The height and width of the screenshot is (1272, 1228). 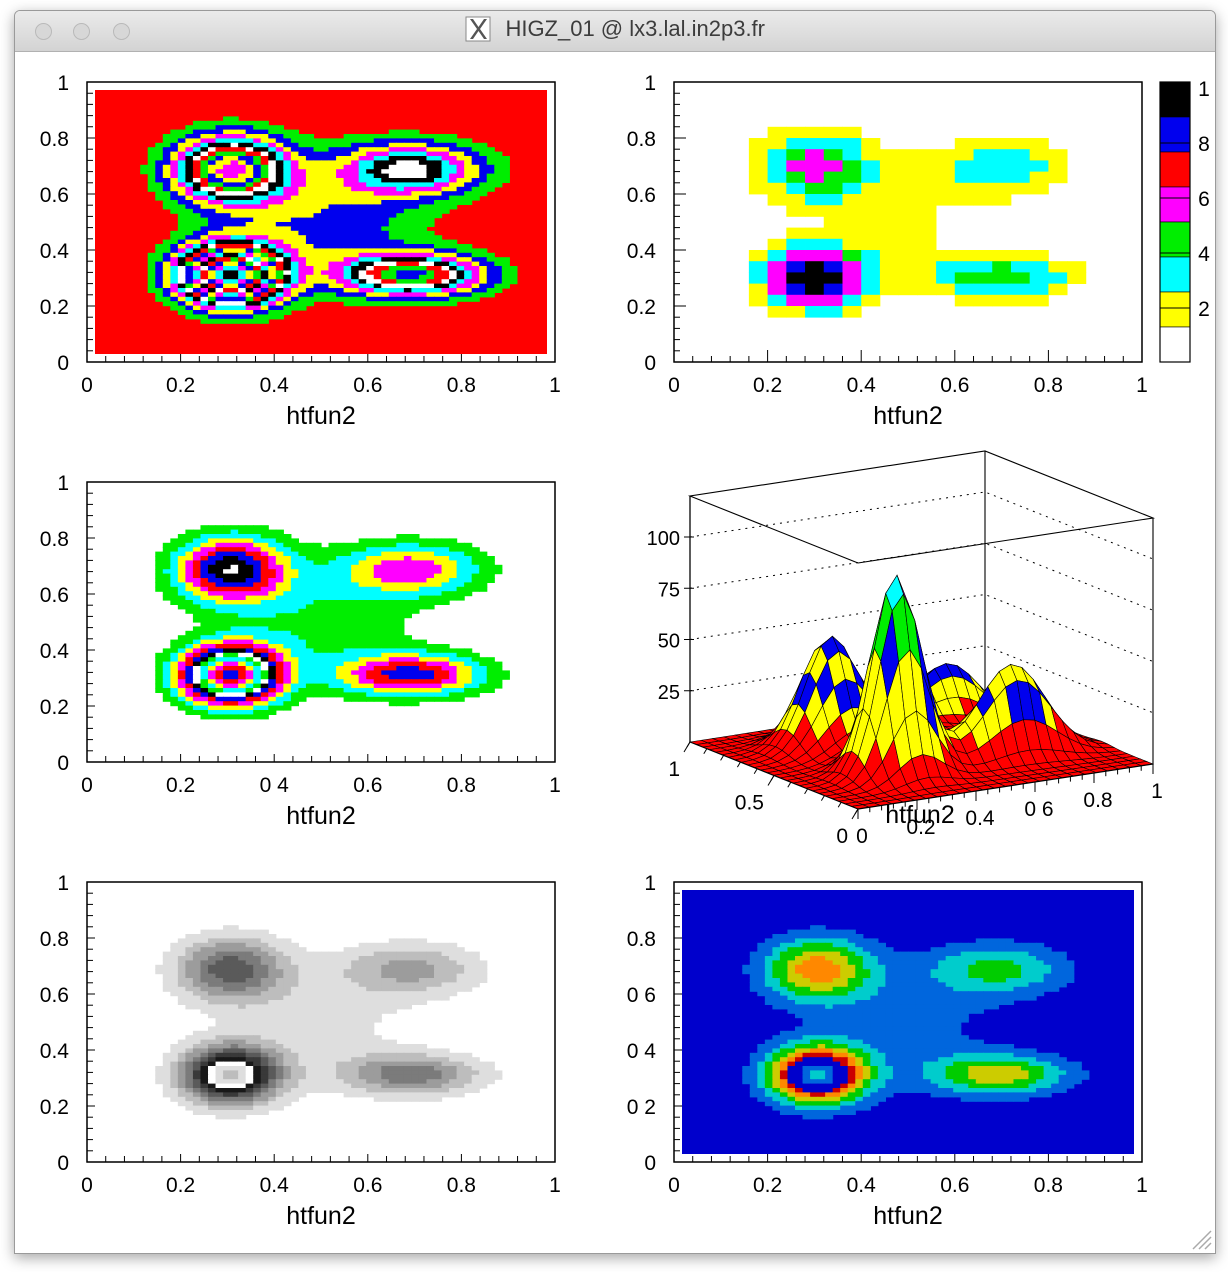 I want to click on minimize-button, so click(x=81, y=31).